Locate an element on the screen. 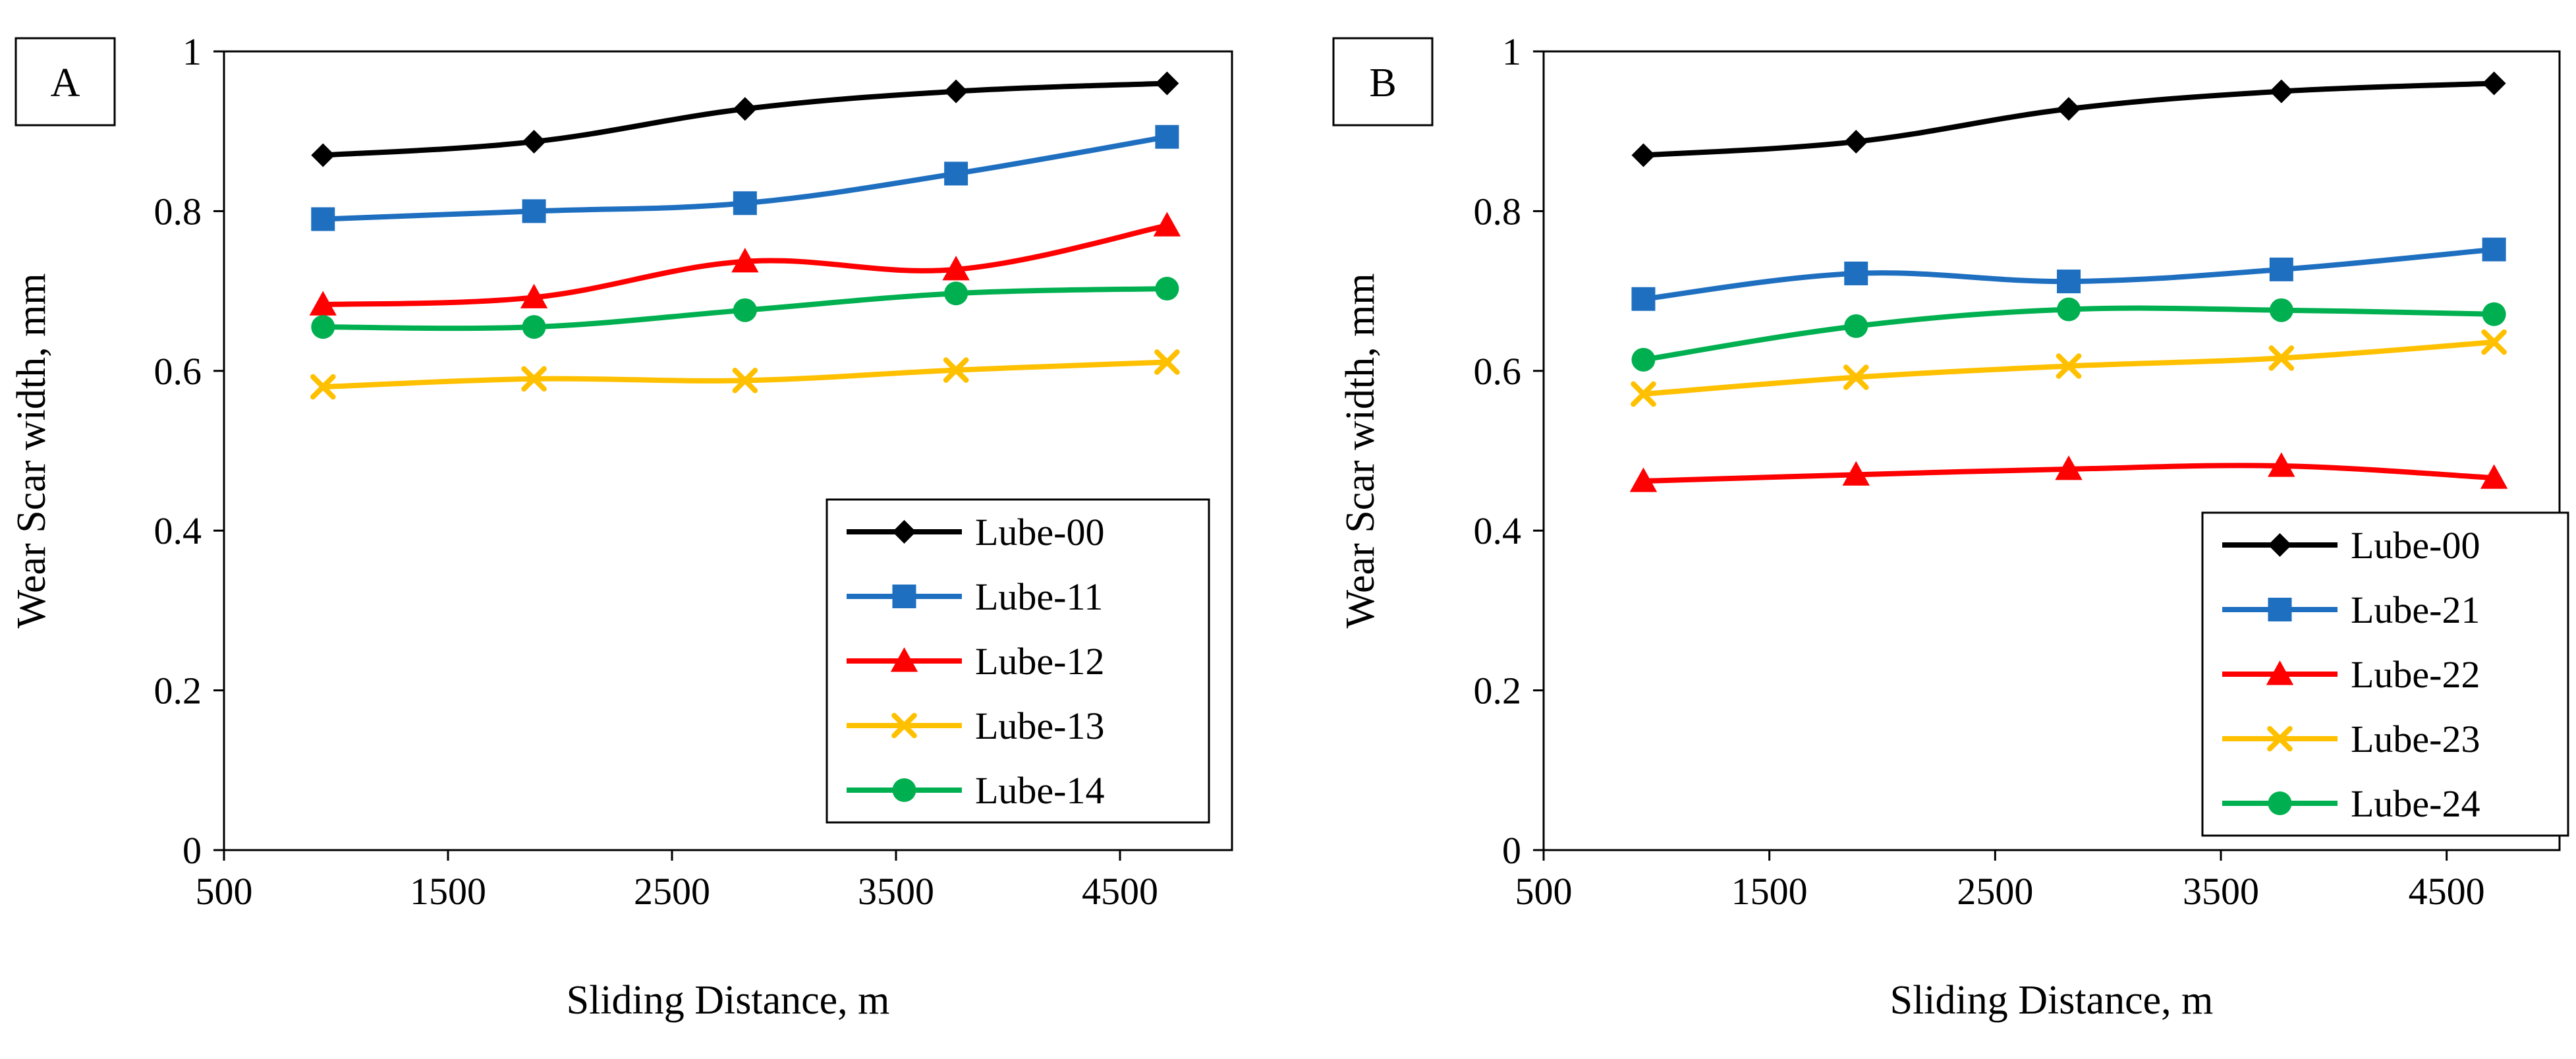  legend-item: Lube-21 is located at coordinates (2351, 609).